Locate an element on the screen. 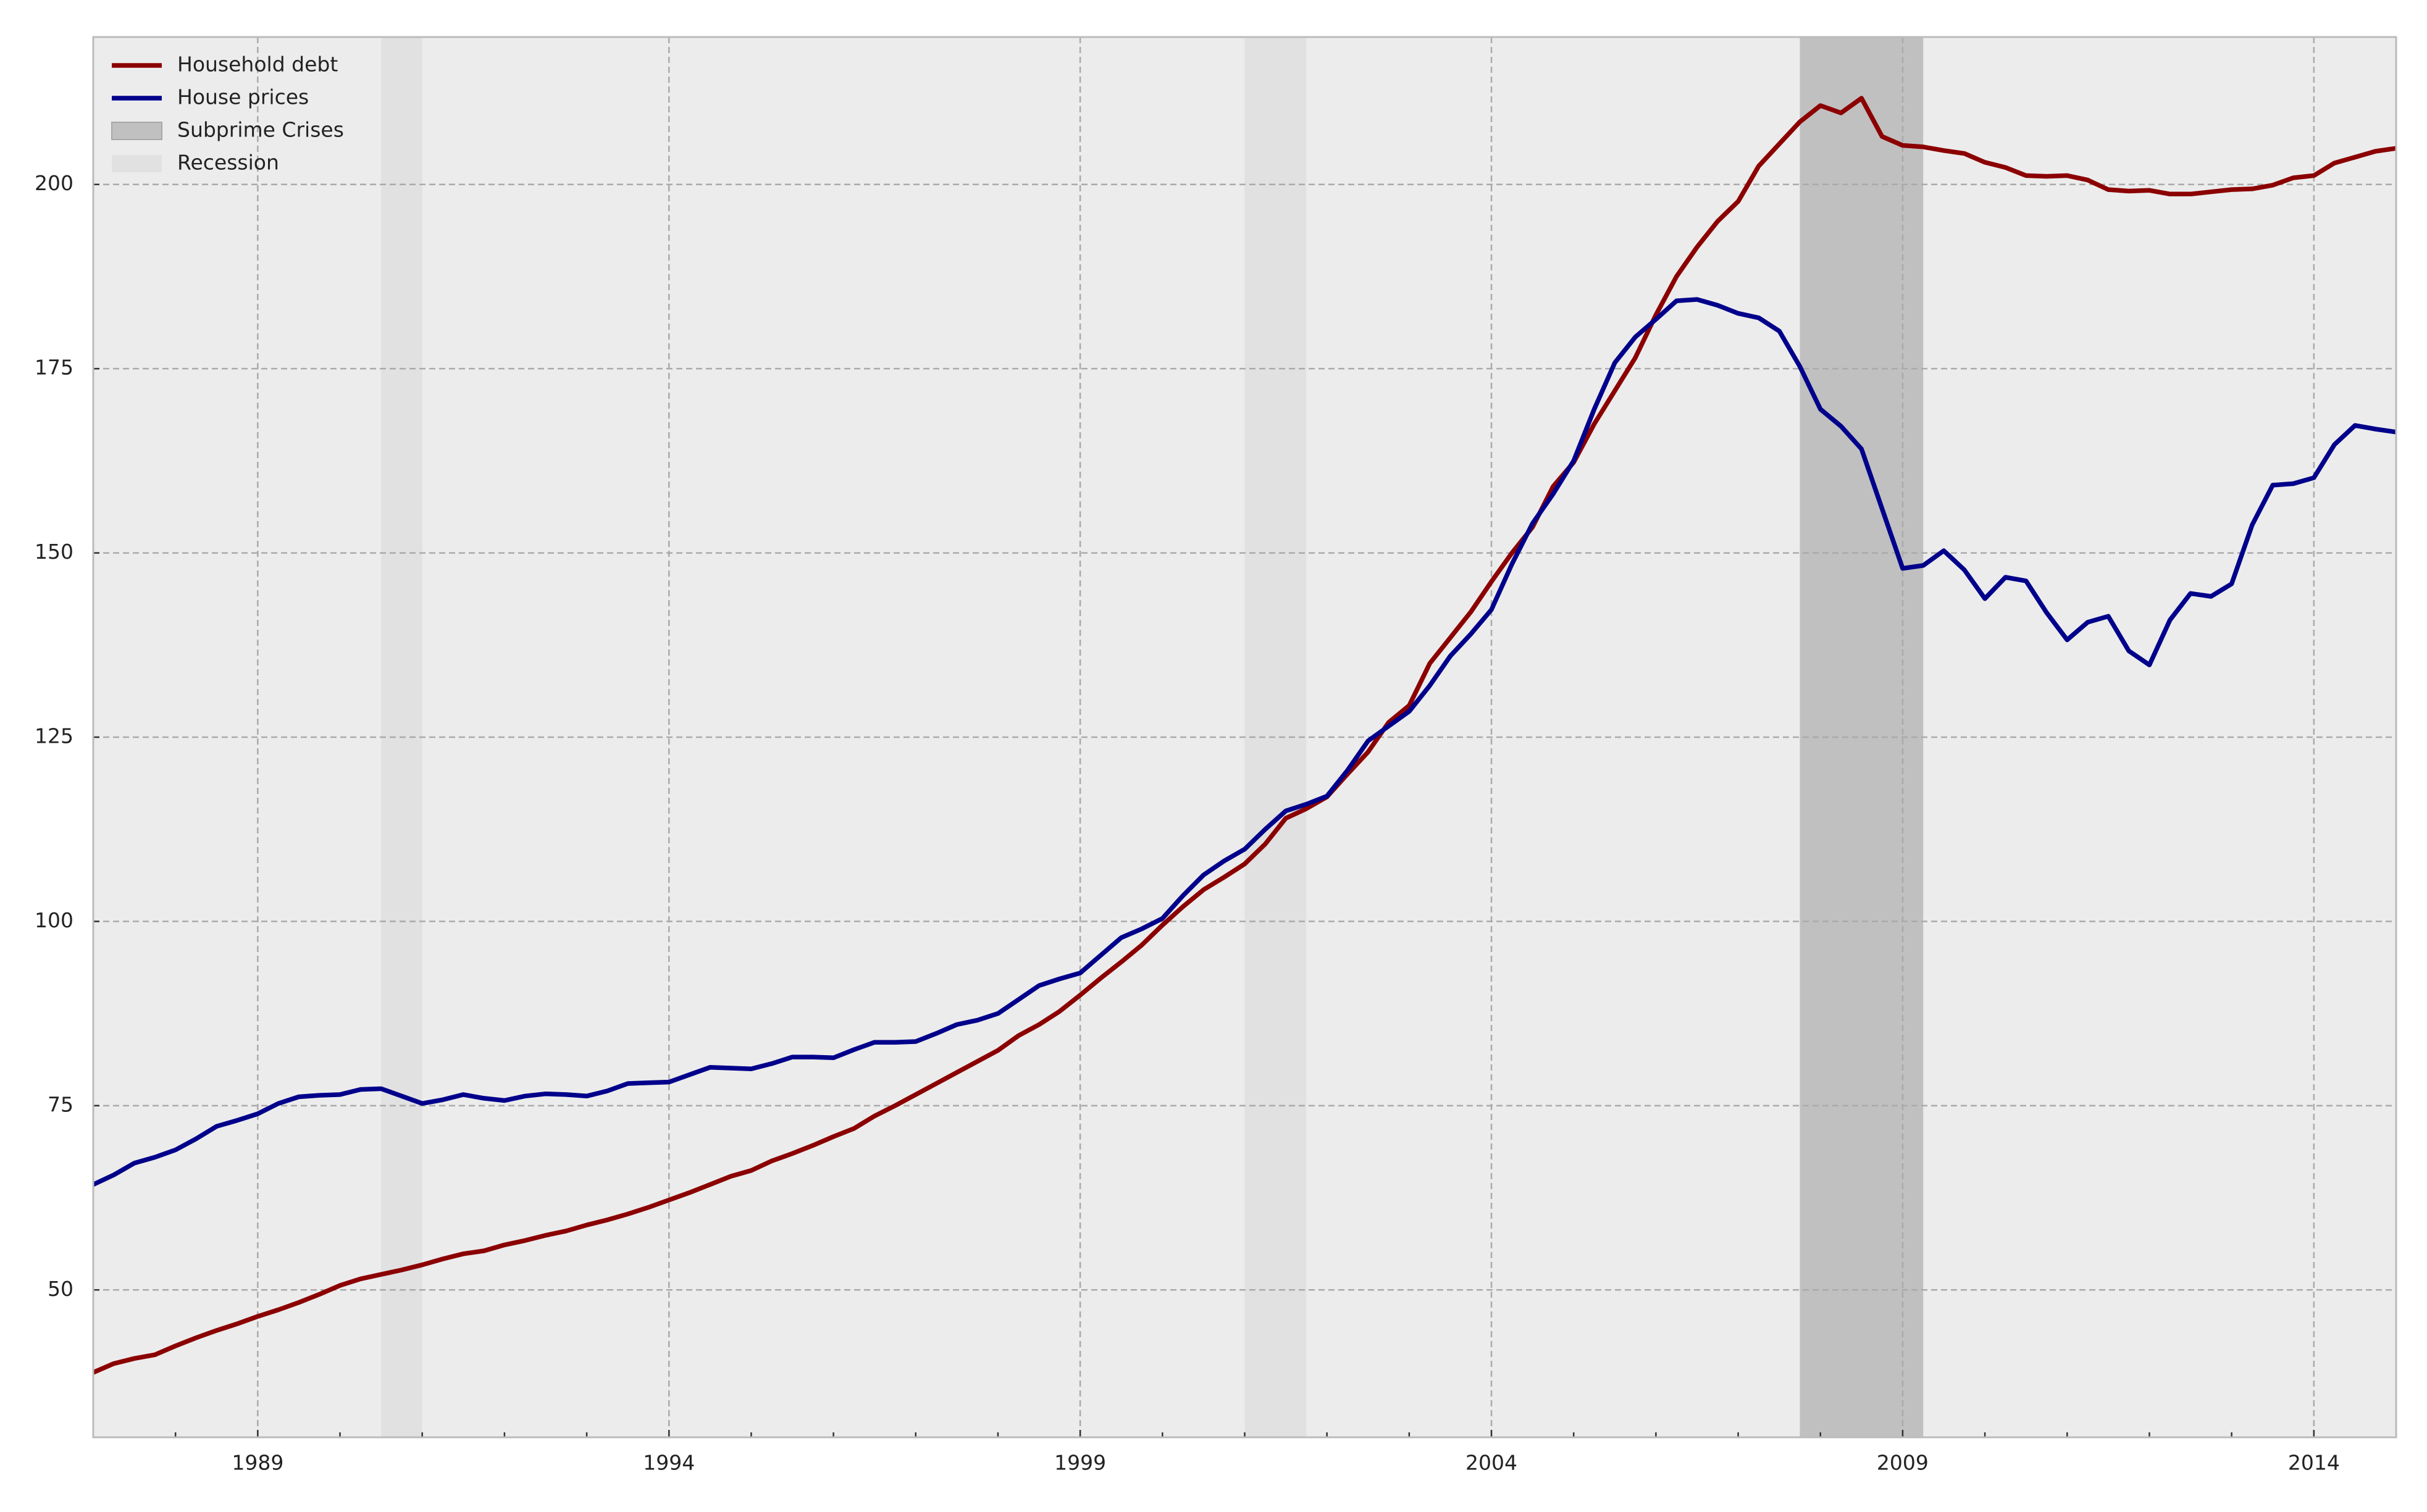 This screenshot has width=2427, height=1512. legend-label: Recession is located at coordinates (228, 163).